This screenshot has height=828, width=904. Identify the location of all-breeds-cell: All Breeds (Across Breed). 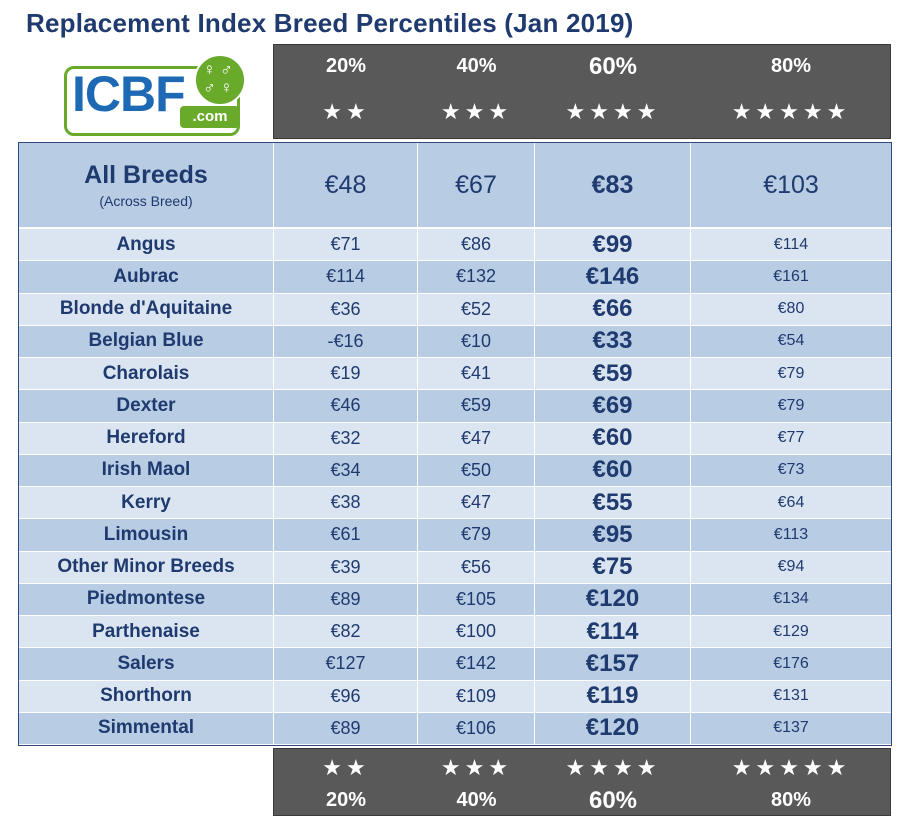
(146, 185).